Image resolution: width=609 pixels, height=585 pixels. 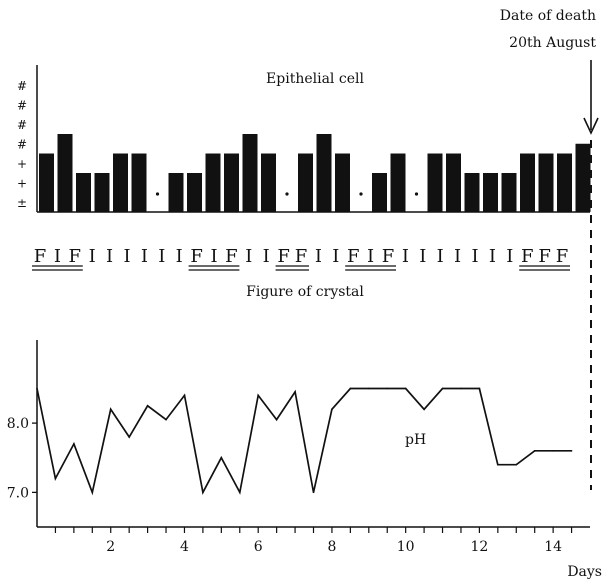 I want to click on x-tick-label: 4, so click(x=184, y=547).